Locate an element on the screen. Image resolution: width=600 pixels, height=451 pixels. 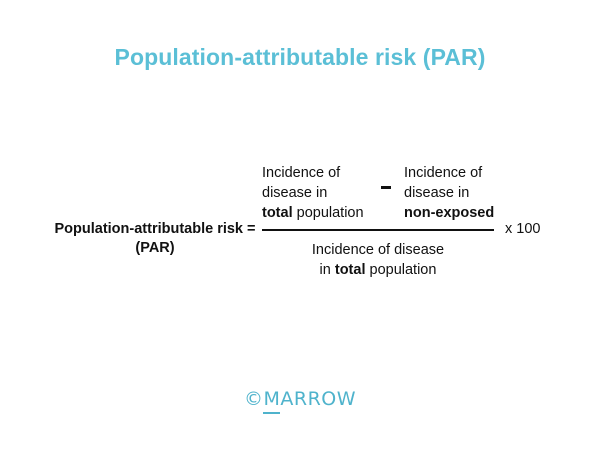
marrow-watermark: ©MARROW is located at coordinates (300, 401).